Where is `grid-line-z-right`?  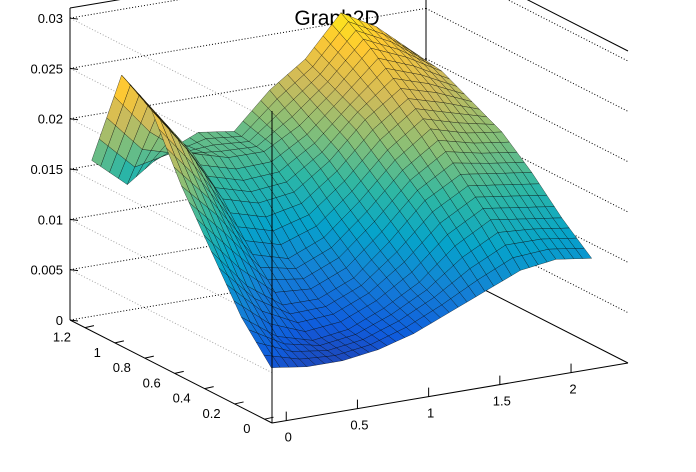 grid-line-z-right is located at coordinates (568, 31).